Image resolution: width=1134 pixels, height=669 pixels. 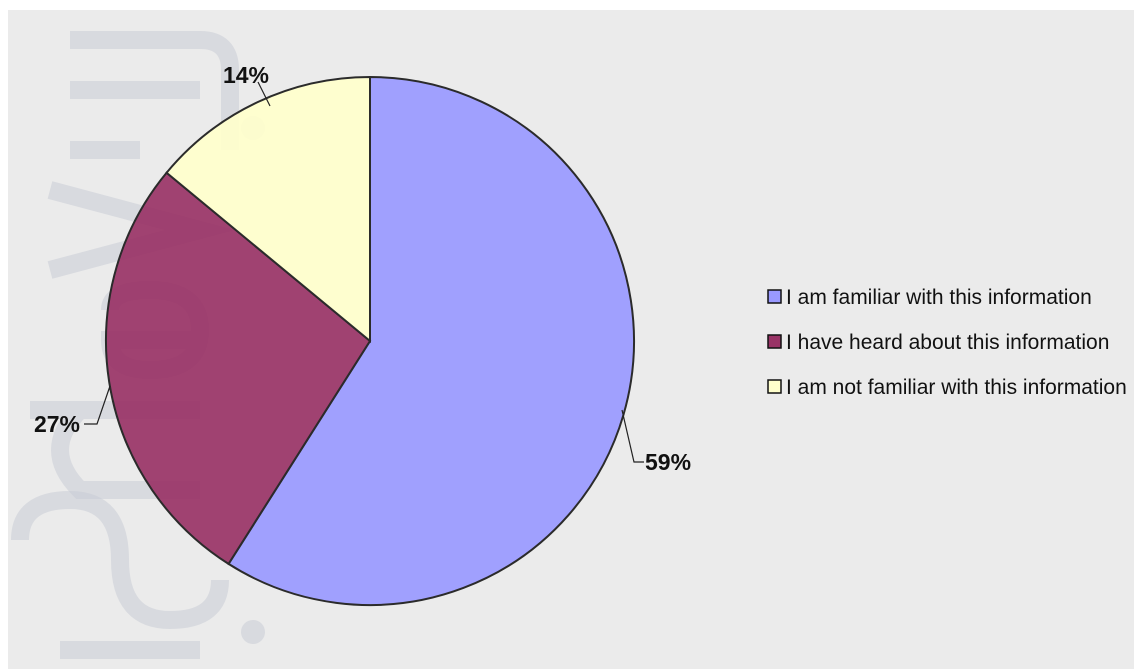 What do you see at coordinates (268, 209) in the screenshot?
I see `pie-slice-not-familiar` at bounding box center [268, 209].